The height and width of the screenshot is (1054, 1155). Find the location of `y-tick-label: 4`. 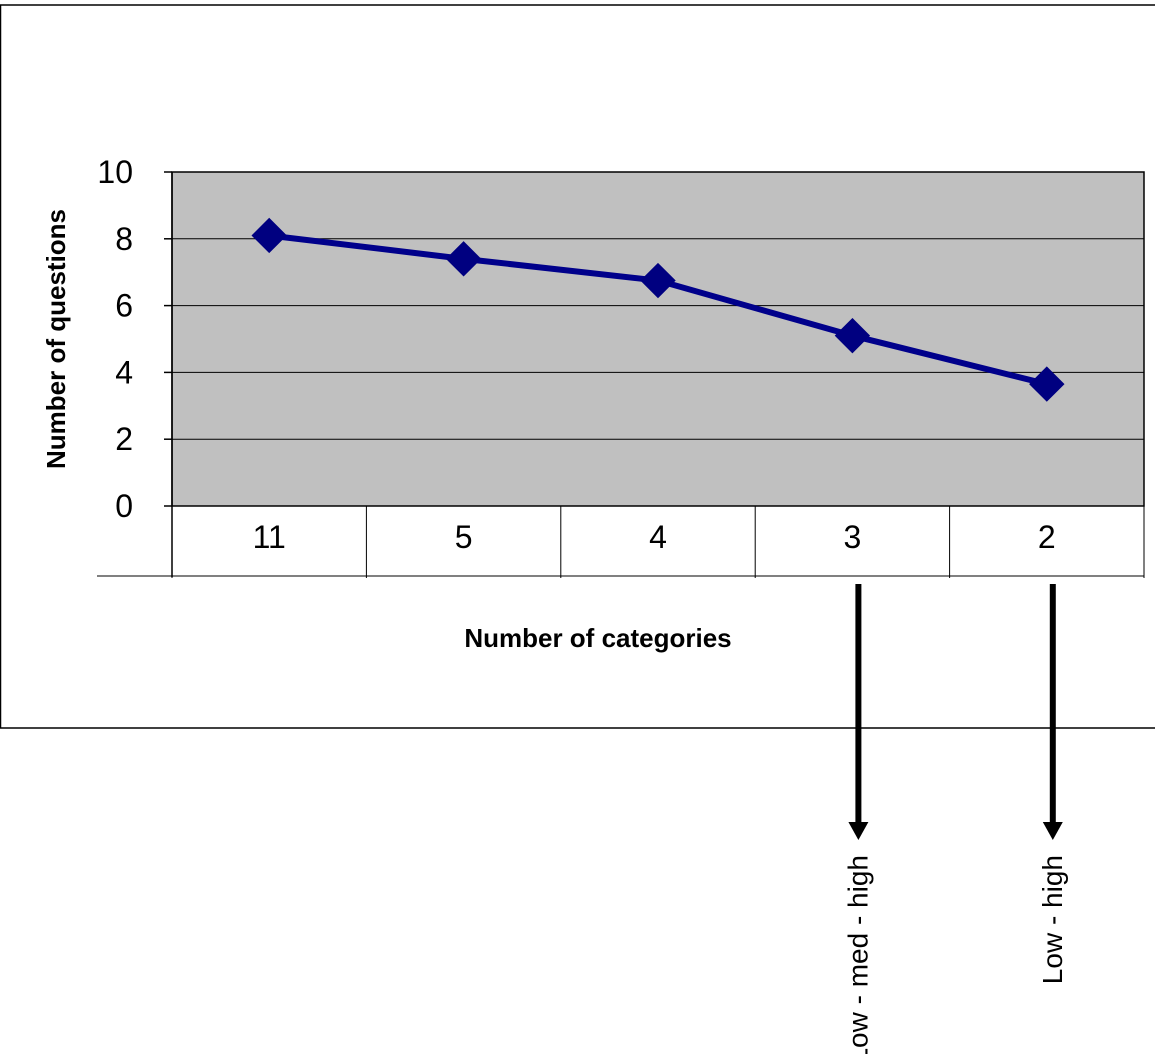

y-tick-label: 4 is located at coordinates (124, 372).